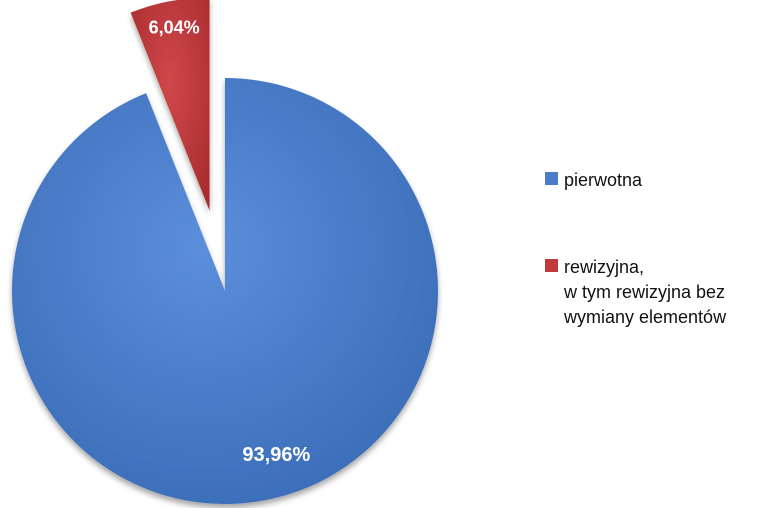  What do you see at coordinates (174, 27) in the screenshot?
I see `data-label-rewizyjna: 6,04%` at bounding box center [174, 27].